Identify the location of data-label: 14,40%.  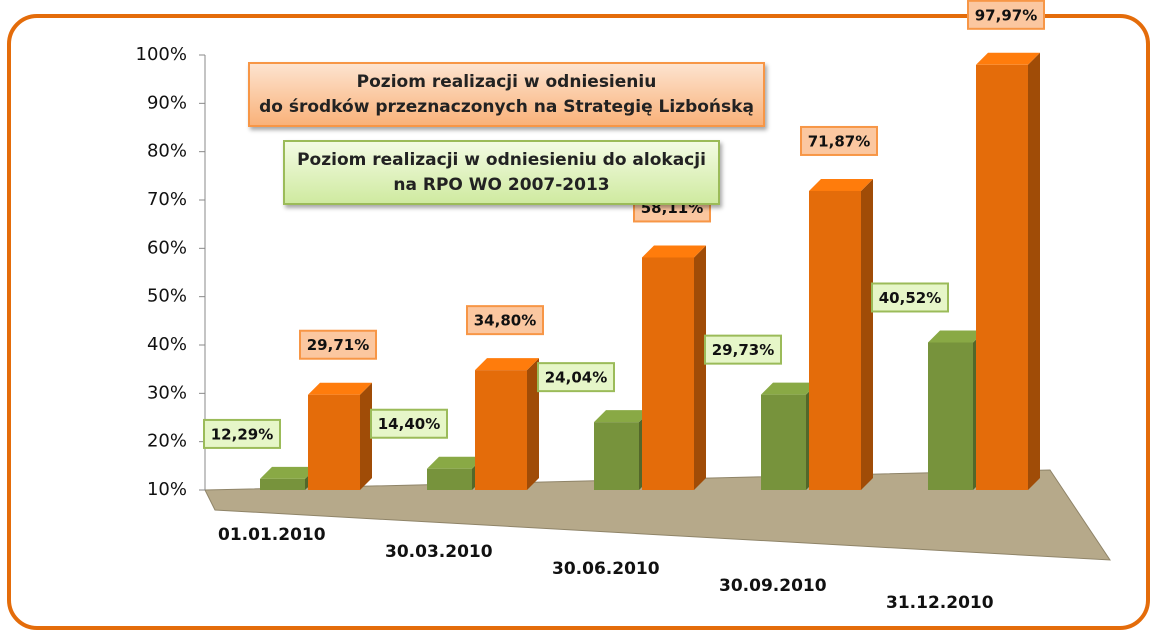
(409, 424).